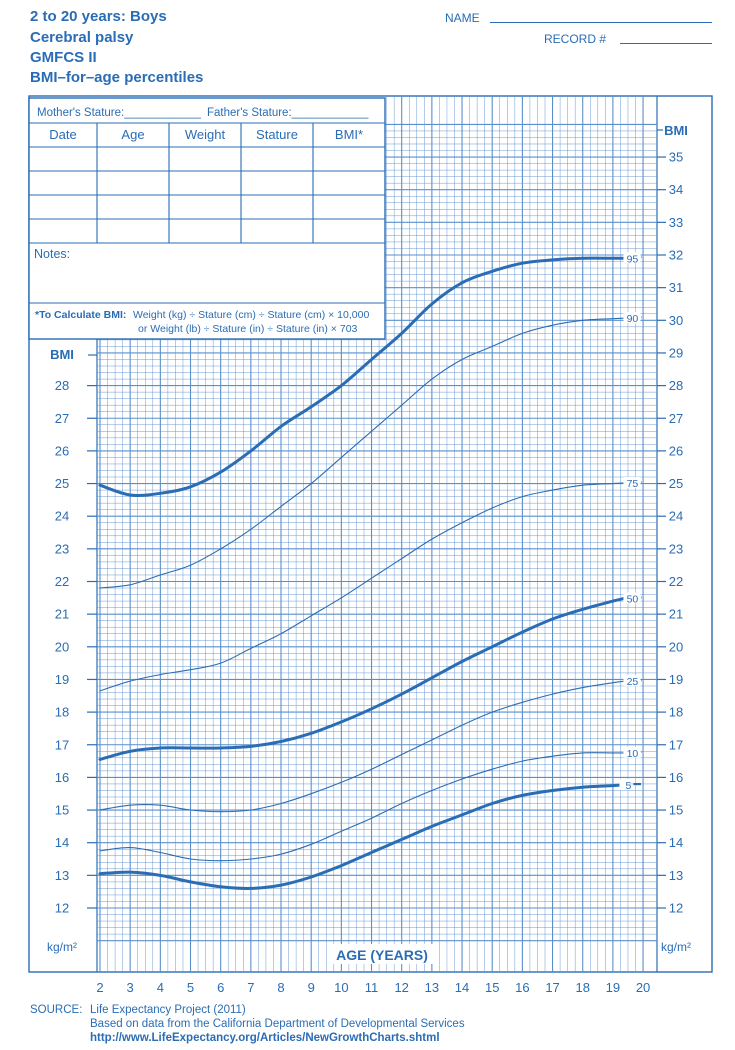 Image resolution: width=735 pixels, height=1050 pixels. What do you see at coordinates (676, 777) in the screenshot?
I see `y-tick-label-right: 16` at bounding box center [676, 777].